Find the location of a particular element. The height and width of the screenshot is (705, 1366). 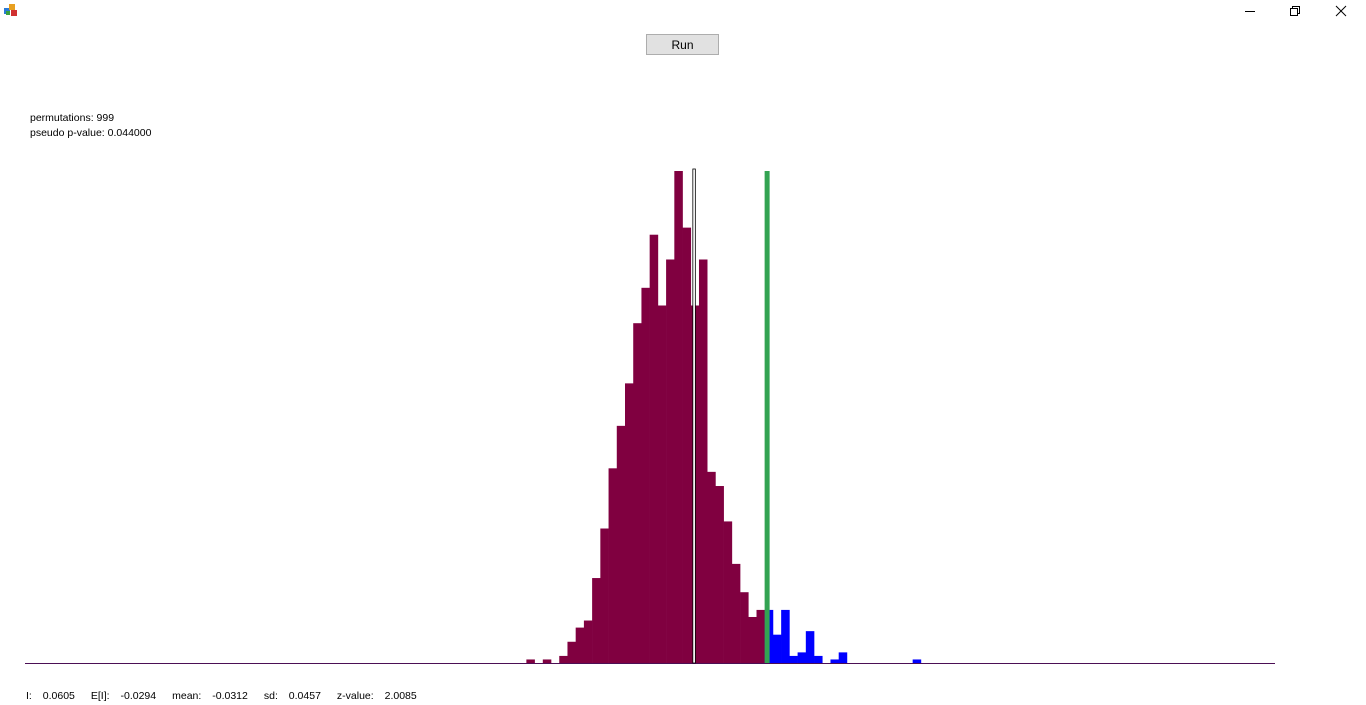

i-stat: I: 0.0605 is located at coordinates (54, 696).